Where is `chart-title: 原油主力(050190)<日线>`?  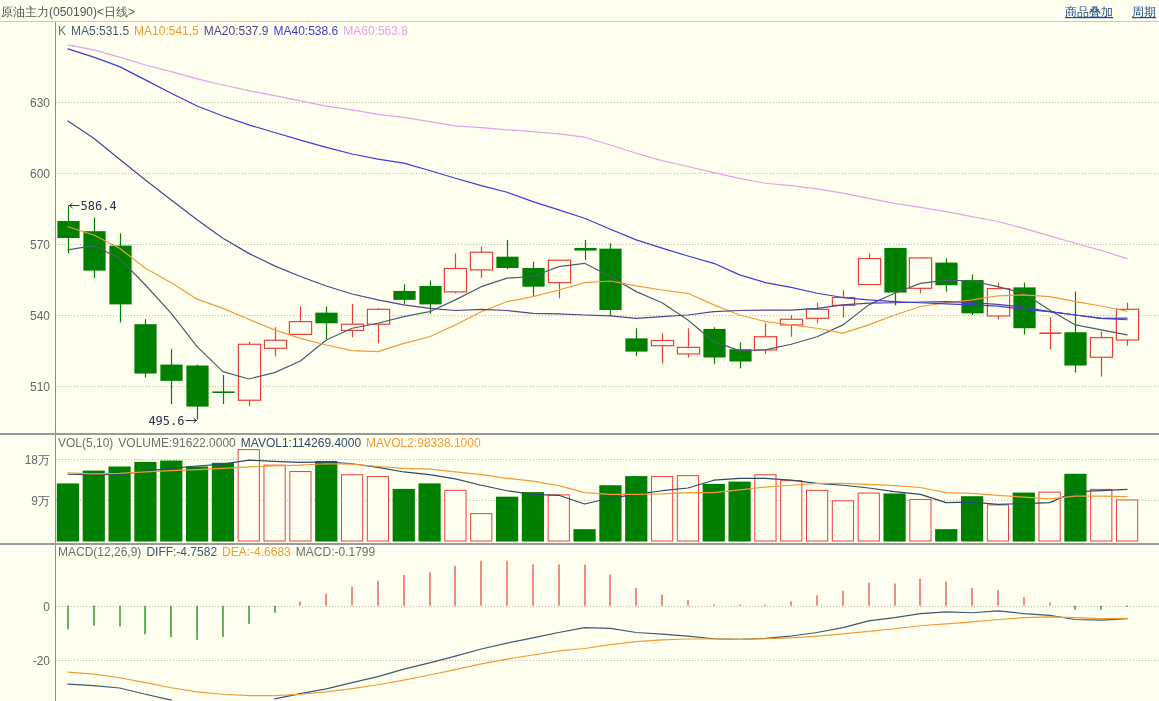
chart-title: 原油主力(050190)<日线> is located at coordinates (68, 12).